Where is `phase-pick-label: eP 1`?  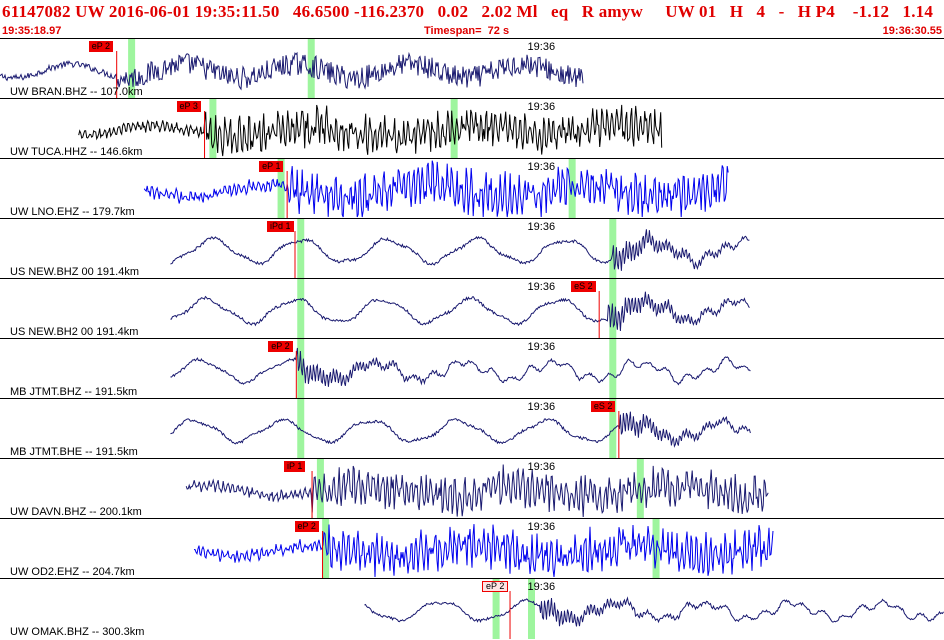
phase-pick-label: eP 1 is located at coordinates (271, 166).